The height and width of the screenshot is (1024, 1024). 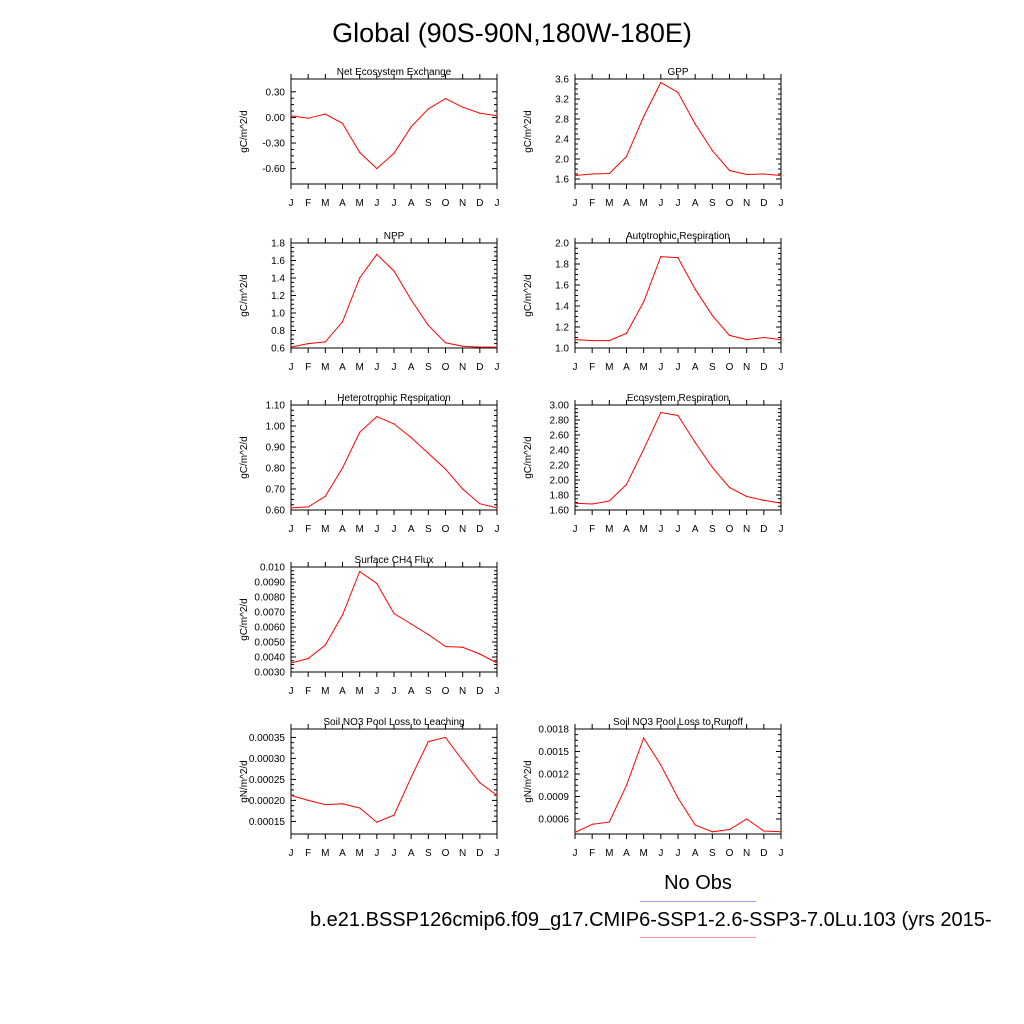 What do you see at coordinates (269, 673) in the screenshot?
I see `y-tick-label: 0.0030` at bounding box center [269, 673].